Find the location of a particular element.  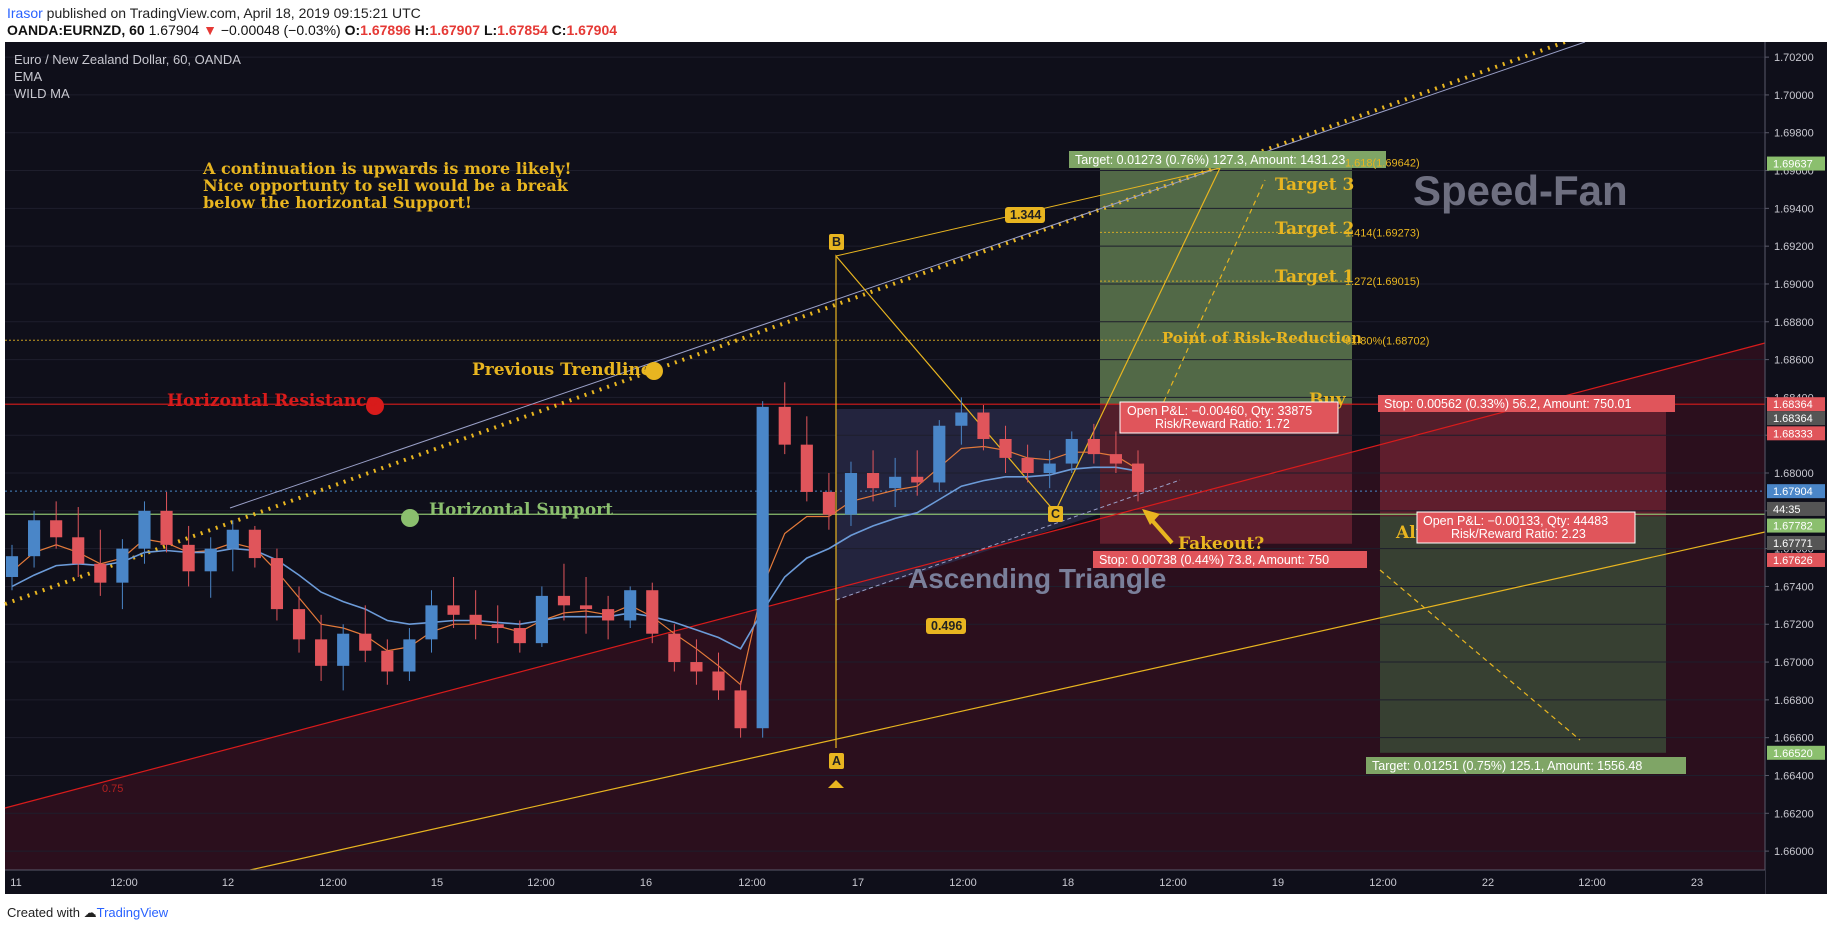

short-pnl-text: Open P&L: −0.00133, Qty: 44483 is located at coordinates (1515, 521).